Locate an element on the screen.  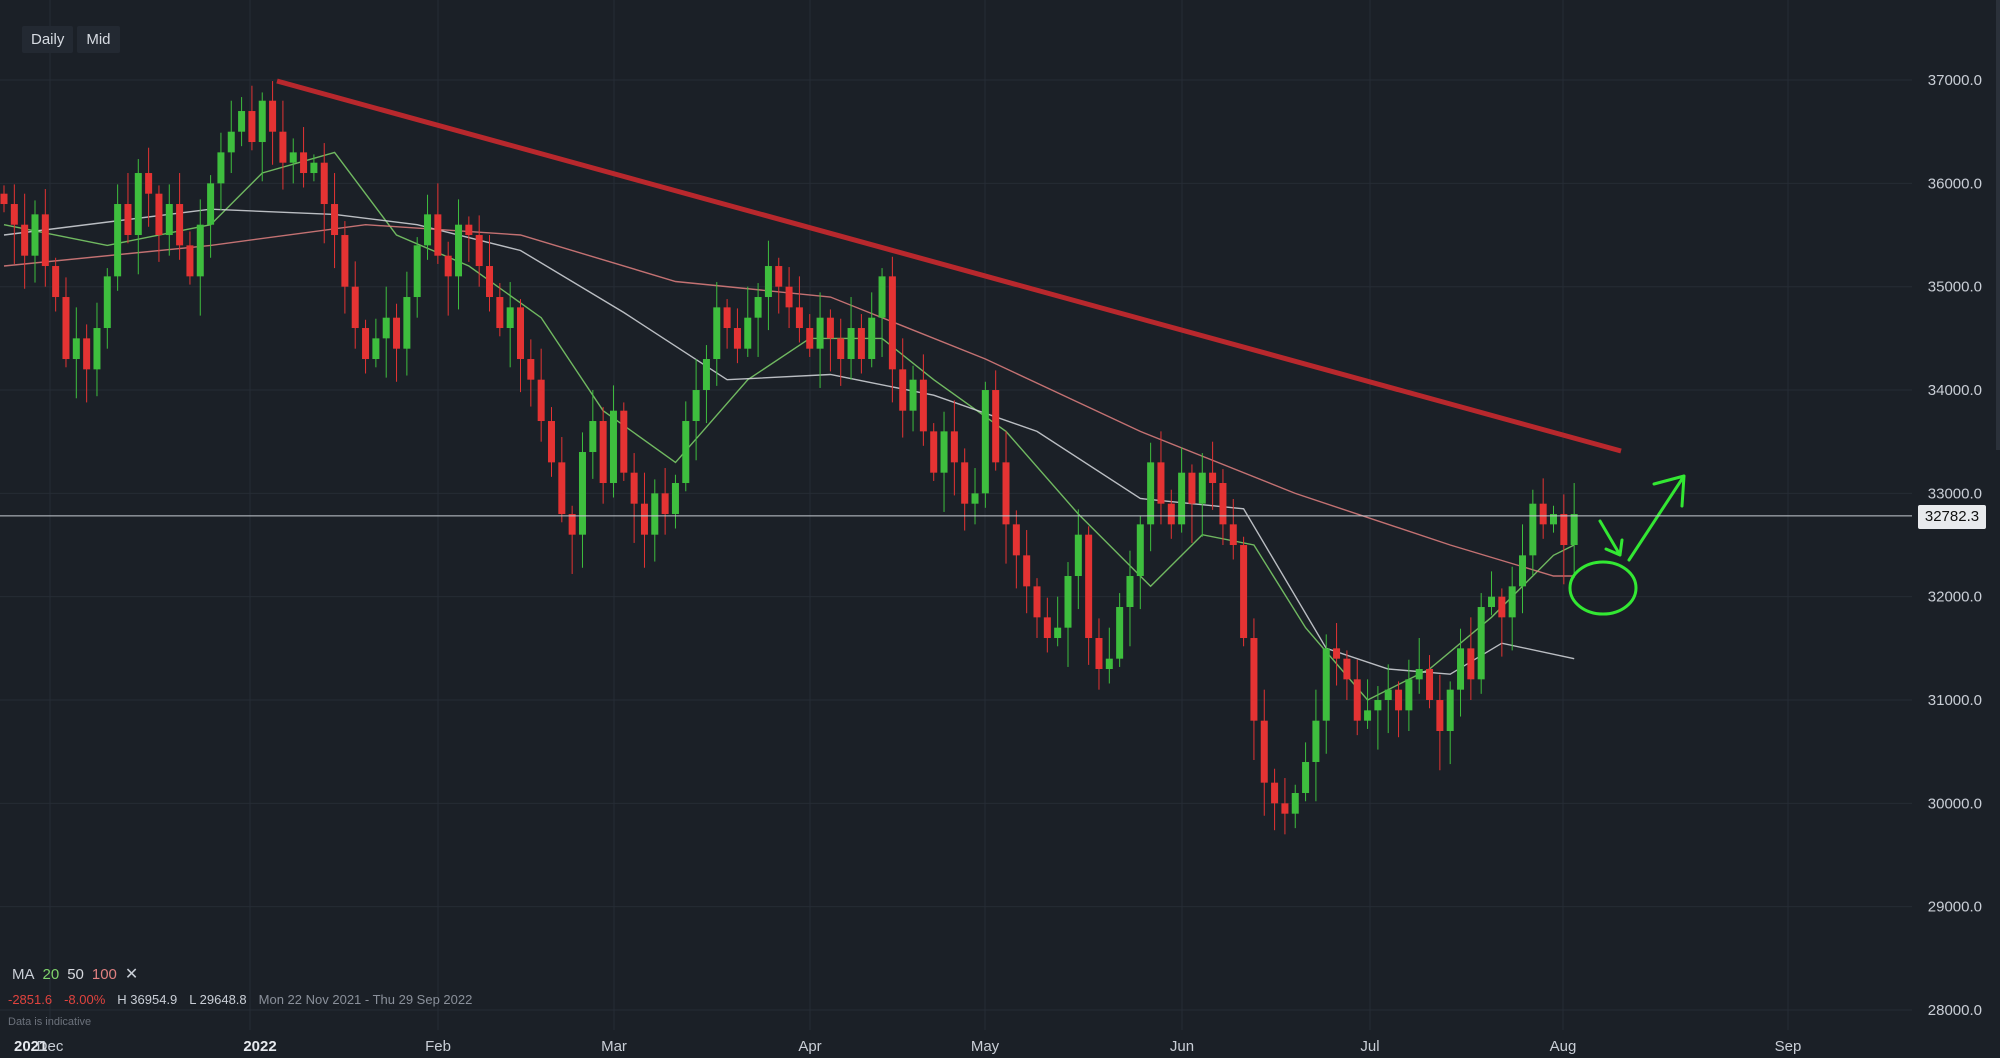
ma-legend: MA 20 50 100 ✕ is located at coordinates (75, 974).